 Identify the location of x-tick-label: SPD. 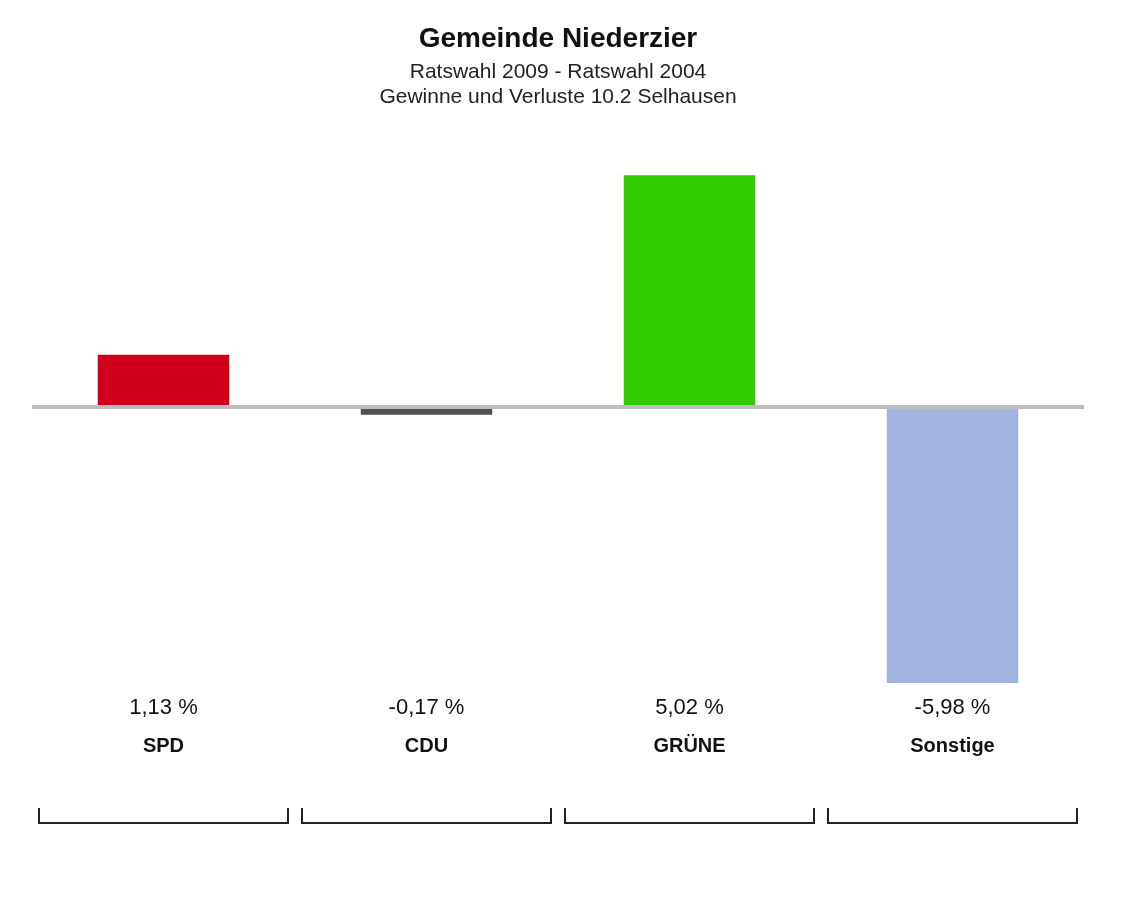
(163, 744).